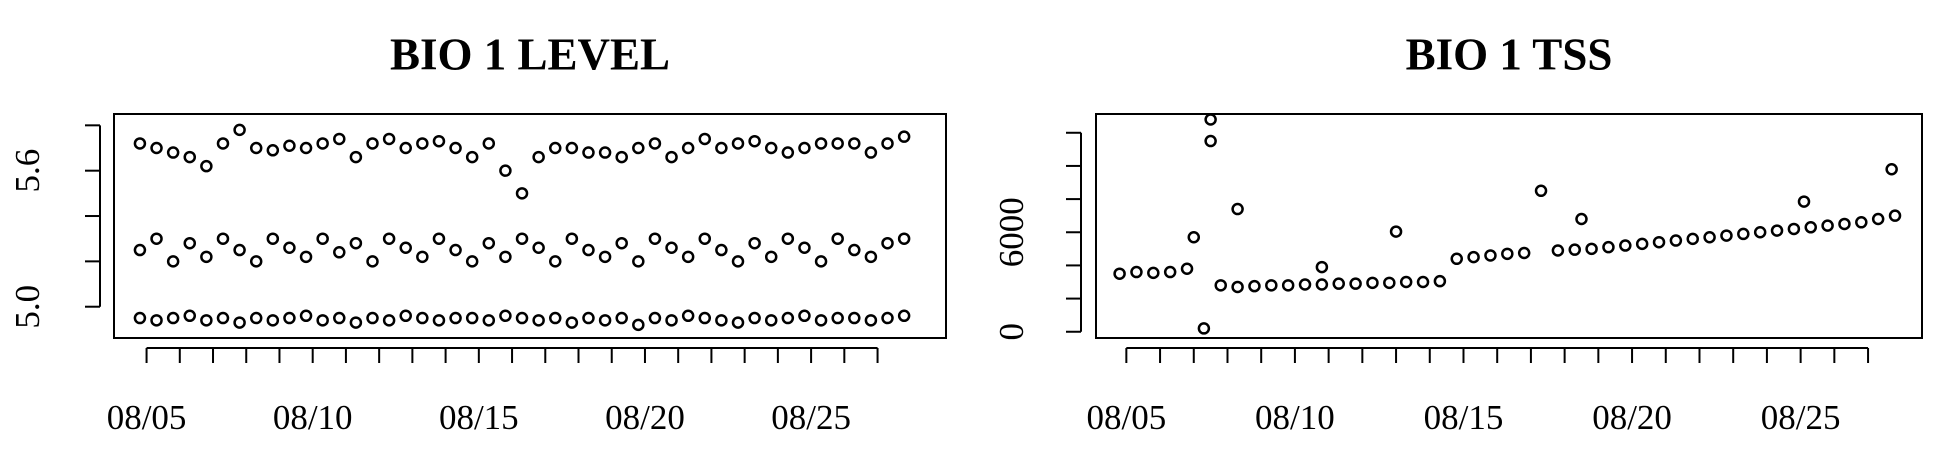 The height and width of the screenshot is (450, 1950). I want to click on y-tick-label: 5.6, so click(27, 171).